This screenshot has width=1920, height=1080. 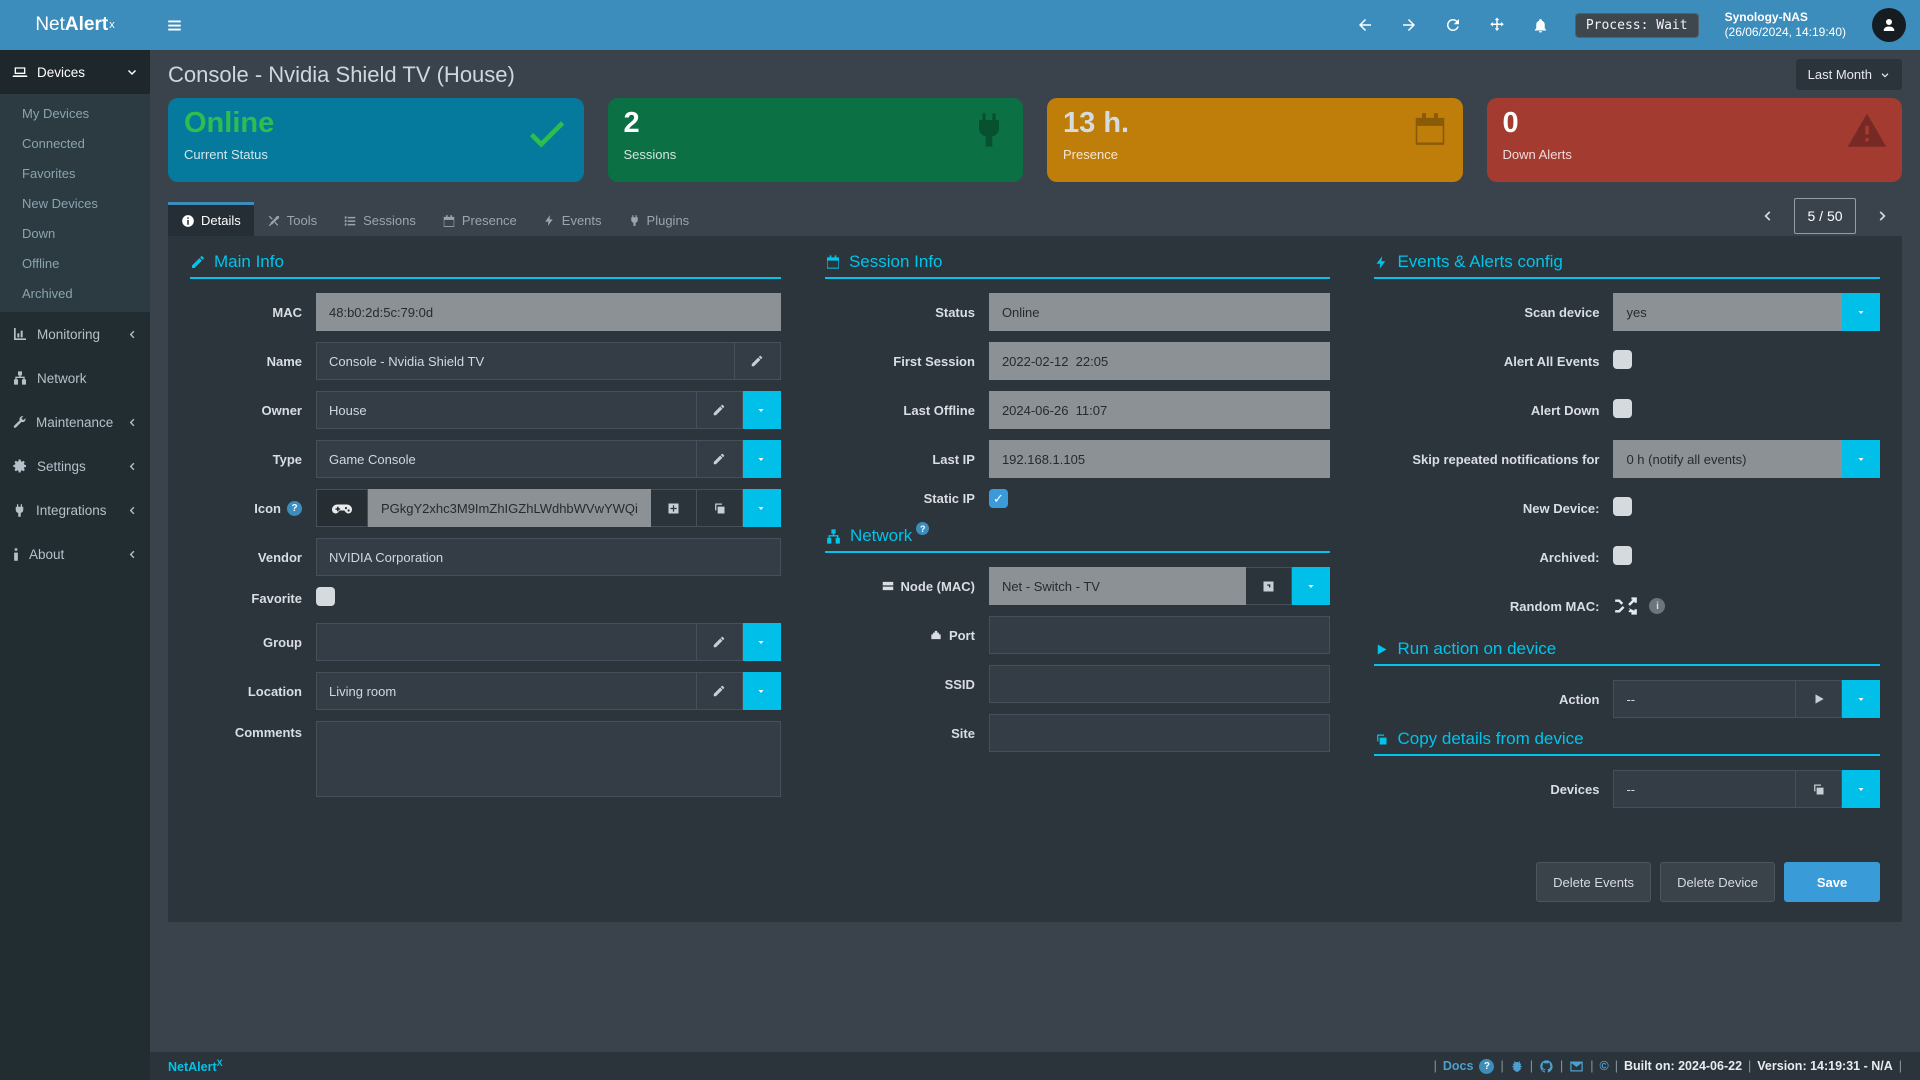 What do you see at coordinates (1517, 1066) in the screenshot?
I see `bug-report-link` at bounding box center [1517, 1066].